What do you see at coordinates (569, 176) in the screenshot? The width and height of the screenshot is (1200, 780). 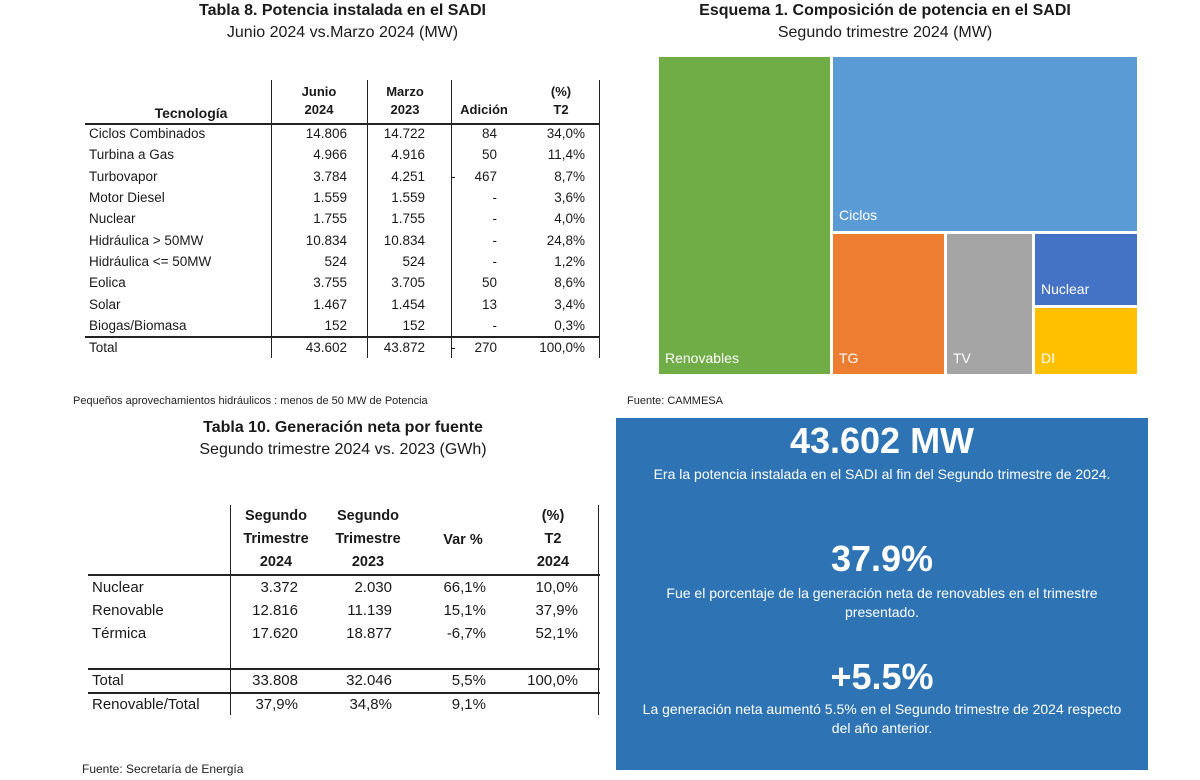 I see `table8-cell-pct: 8,7%` at bounding box center [569, 176].